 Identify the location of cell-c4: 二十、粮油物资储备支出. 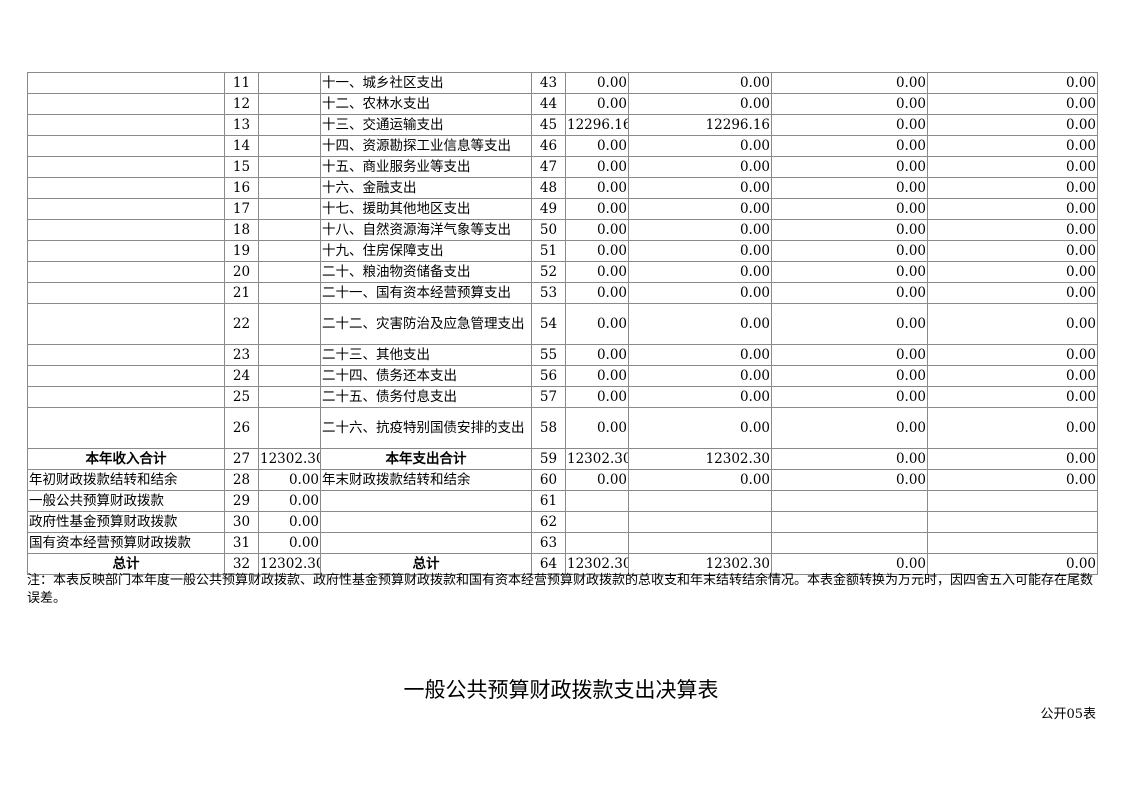
(426, 272).